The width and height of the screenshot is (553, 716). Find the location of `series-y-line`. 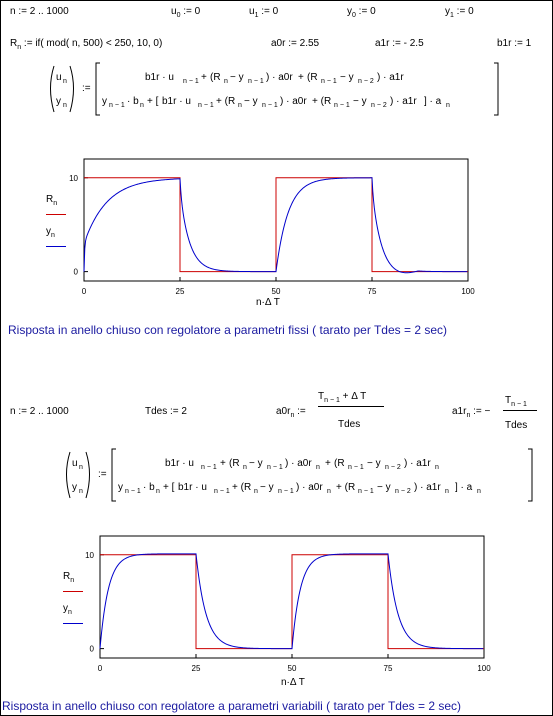

series-y-line is located at coordinates (275, 225).